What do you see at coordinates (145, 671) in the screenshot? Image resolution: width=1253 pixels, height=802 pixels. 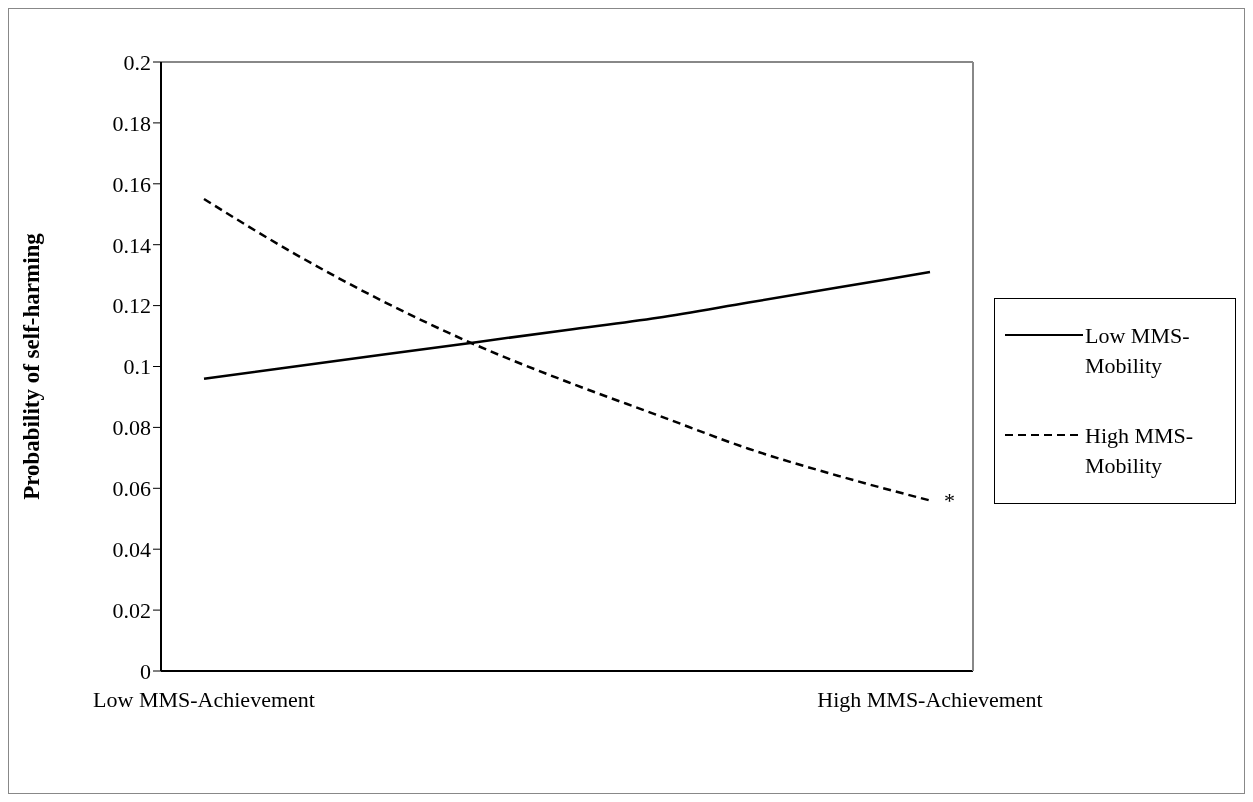 I see `y-tick-label: 0` at bounding box center [145, 671].